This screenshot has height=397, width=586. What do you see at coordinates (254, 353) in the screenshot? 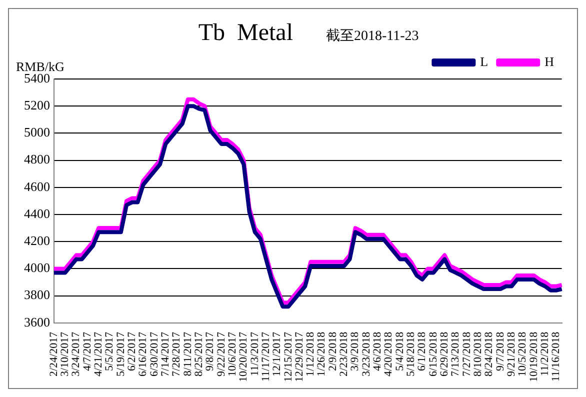
I see `x-tick-label: 11/3/2017` at bounding box center [254, 353].